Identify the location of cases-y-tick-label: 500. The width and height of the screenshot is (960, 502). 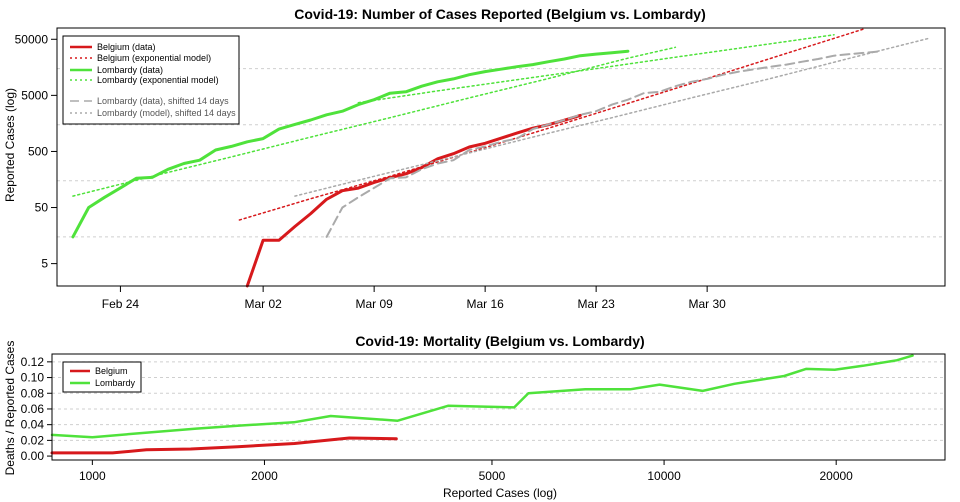
(38, 151).